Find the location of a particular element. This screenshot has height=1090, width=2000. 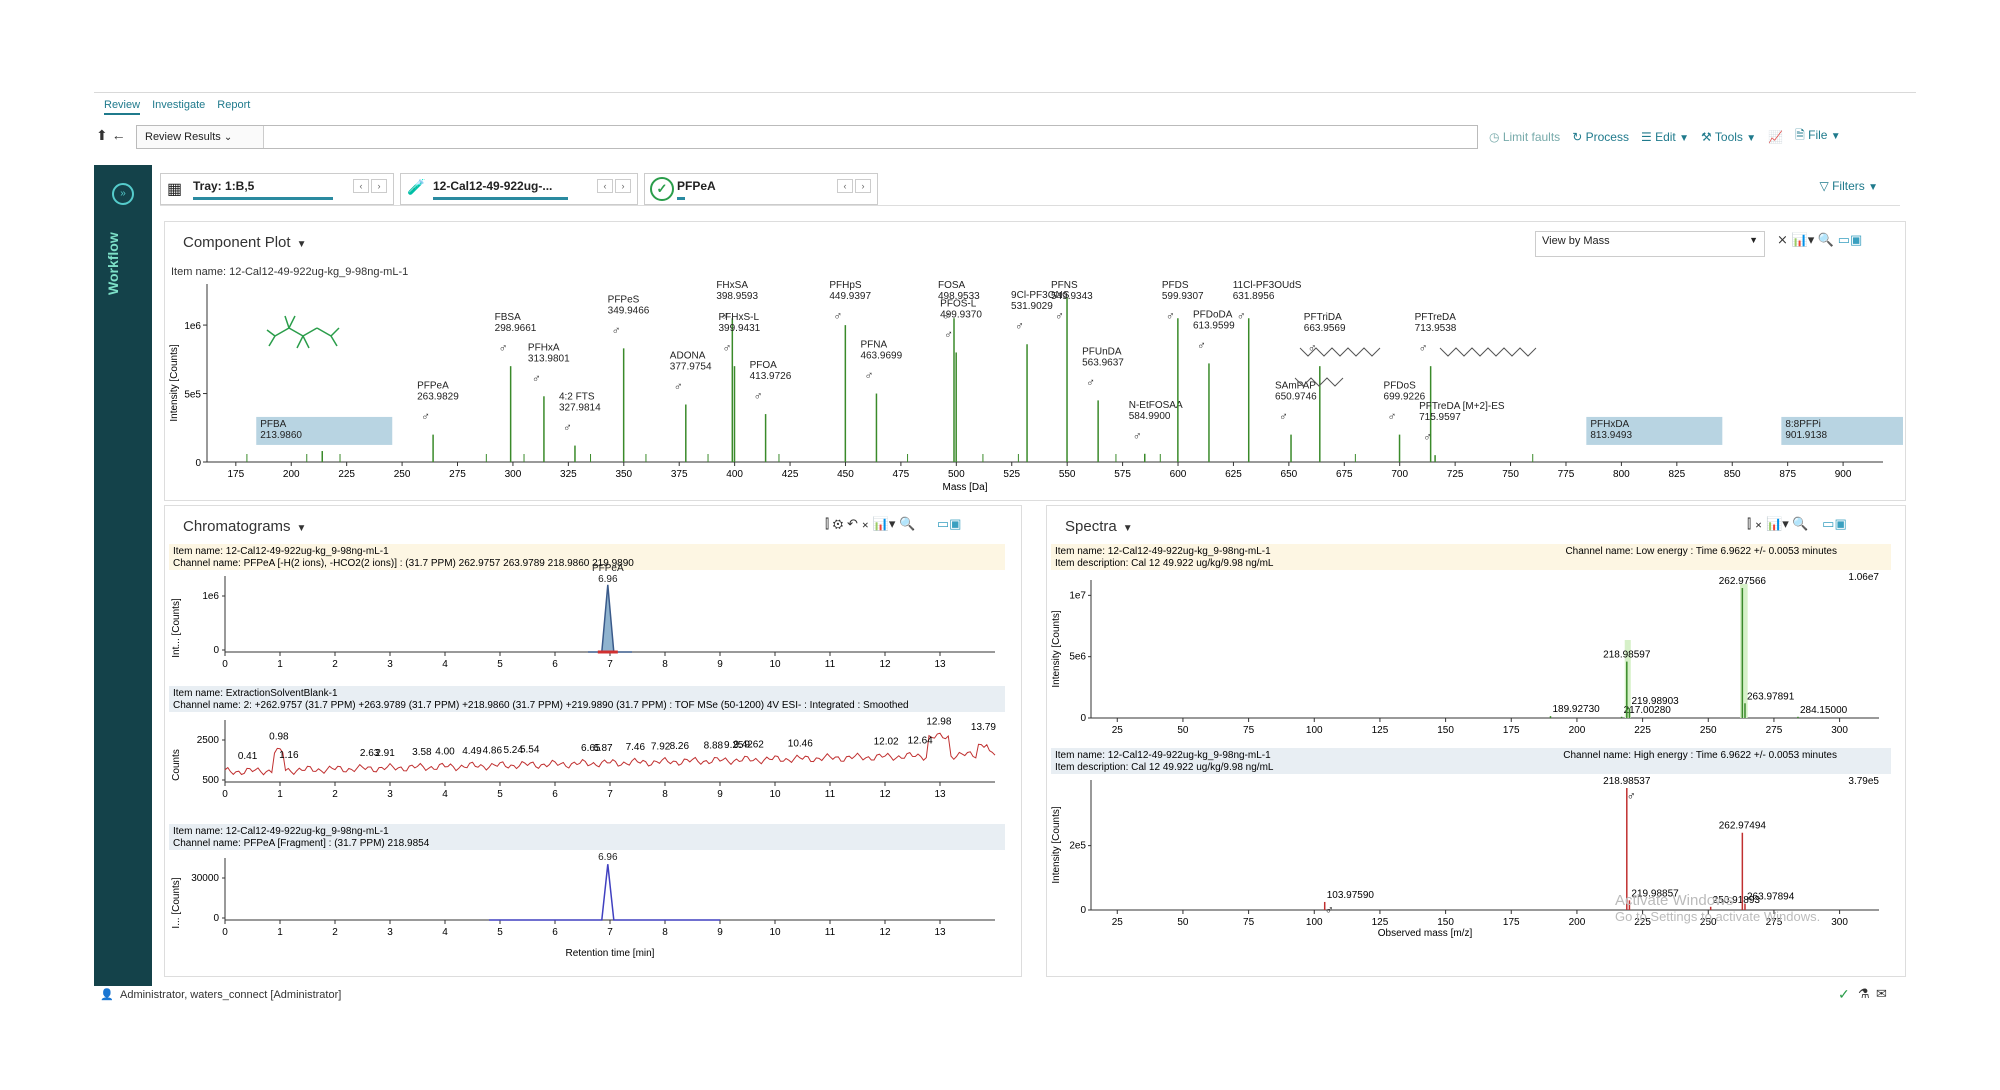

peak-label: 262.97566 is located at coordinates (1743, 581).